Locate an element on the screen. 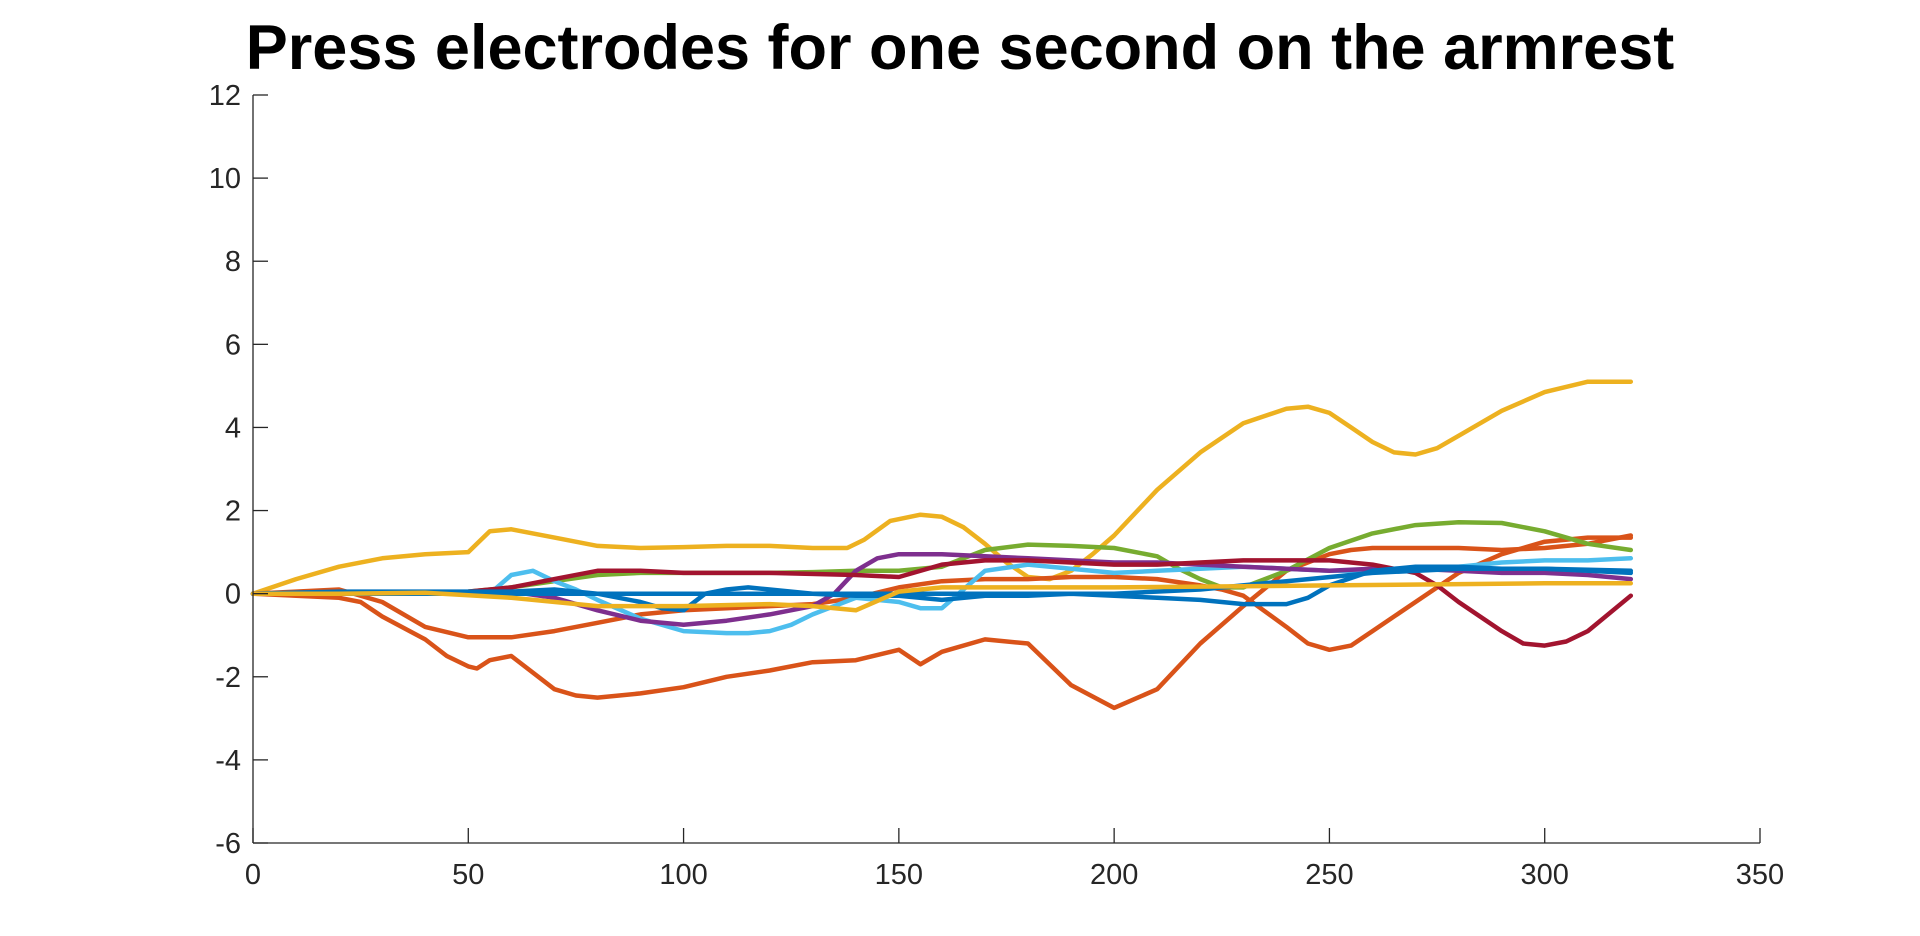 This screenshot has width=1920, height=936. y-tick-label: 4 is located at coordinates (233, 428).